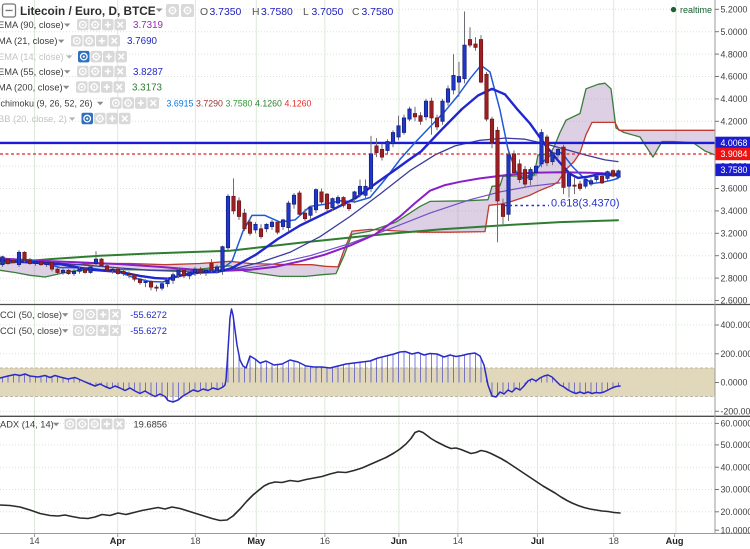 The height and width of the screenshot is (549, 750). Describe the element at coordinates (735, 445) in the screenshot. I see `svg-text: 50.0000` at that location.